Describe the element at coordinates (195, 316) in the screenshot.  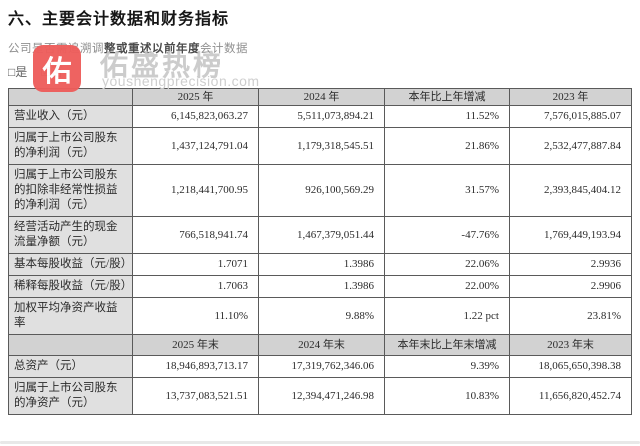
I see `cell-value: 11.10%` at that location.